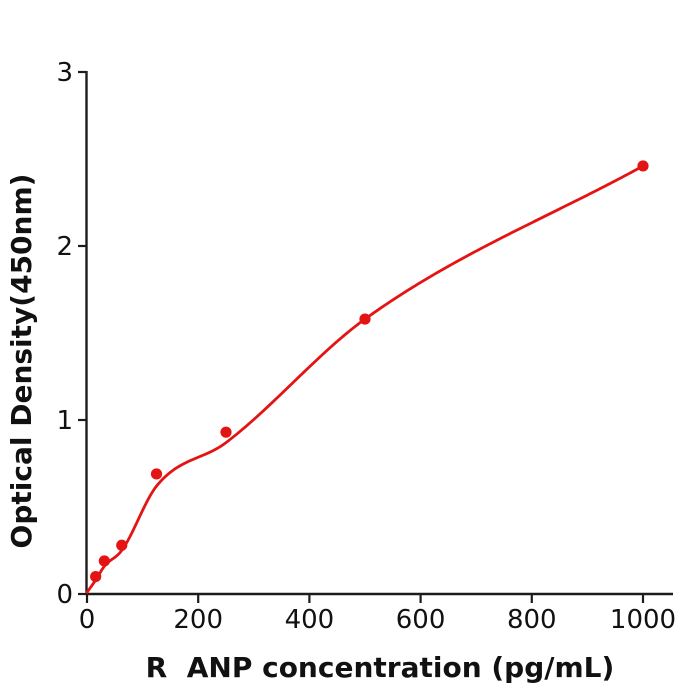  I want to click on x-tick-label: 800, so click(532, 620).